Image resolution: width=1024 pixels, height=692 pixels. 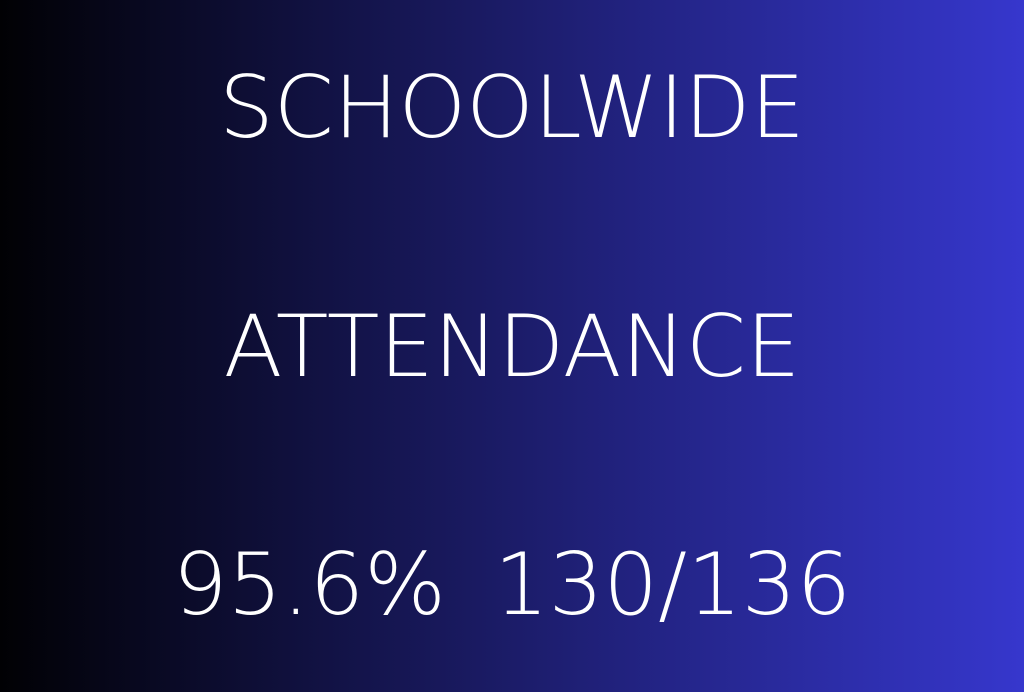 I want to click on title-line-schoolwide: SCHOOLWIDE, so click(x=512, y=108).